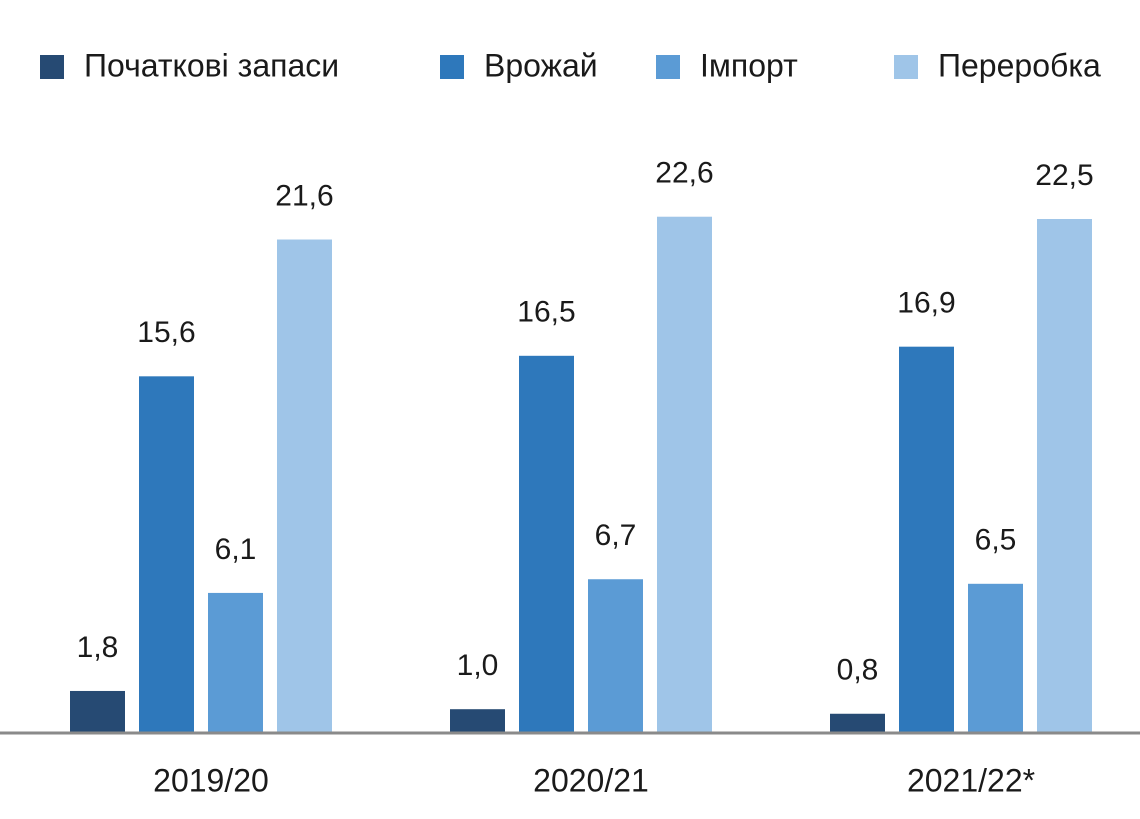 The width and height of the screenshot is (1140, 819). I want to click on value-label: 21,6, so click(304, 195).